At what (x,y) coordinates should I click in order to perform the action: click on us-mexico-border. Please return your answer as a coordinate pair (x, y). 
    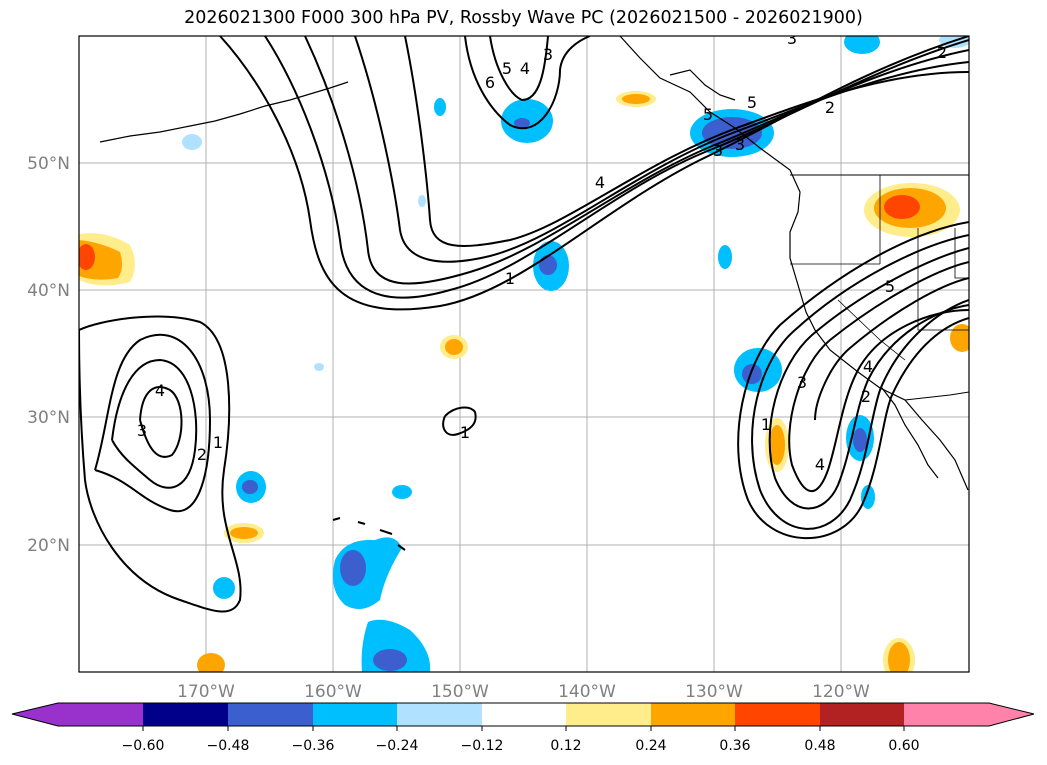
    Looking at the image, I should click on (936, 396).